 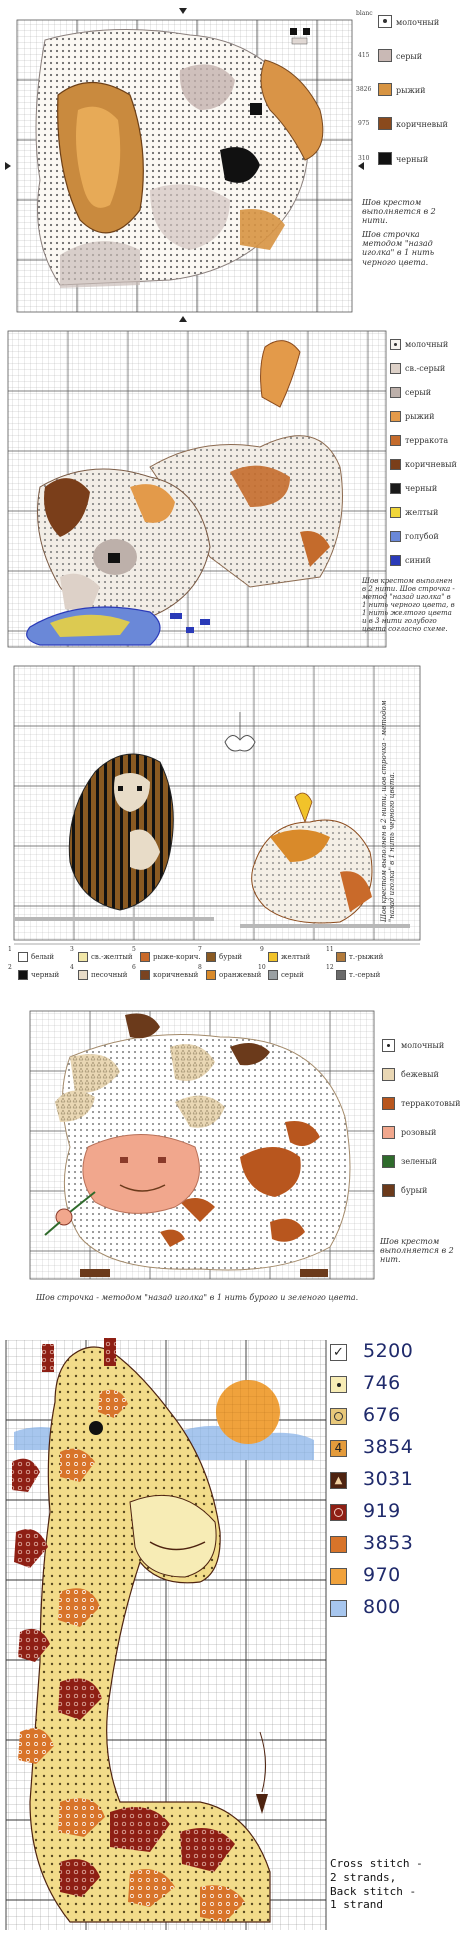 I want to click on legend-swatch-pink, so click(x=388, y=1132).